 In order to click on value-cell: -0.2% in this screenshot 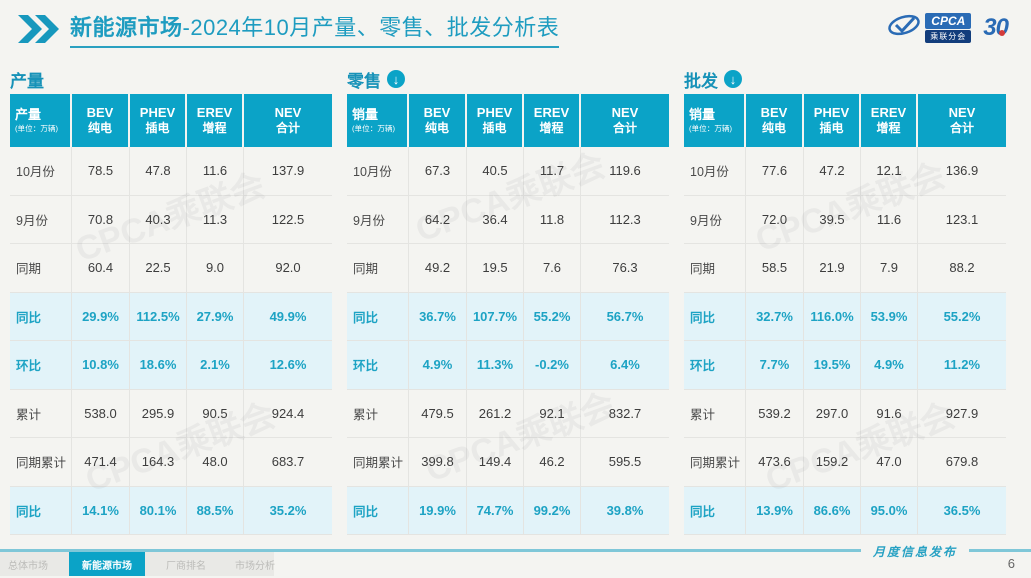, I will do `click(552, 365)`.